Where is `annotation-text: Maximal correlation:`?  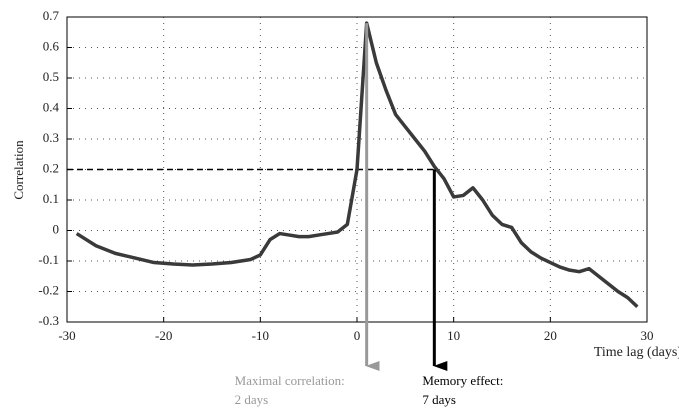
annotation-text: Maximal correlation: is located at coordinates (290, 380).